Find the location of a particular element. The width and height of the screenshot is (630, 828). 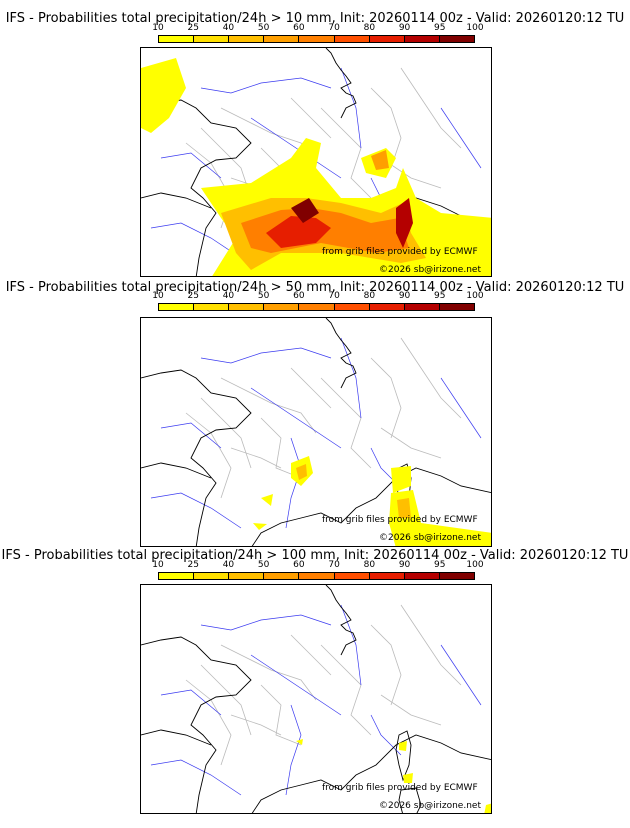

colorbar-tick-label: 50 is located at coordinates (263, 28).